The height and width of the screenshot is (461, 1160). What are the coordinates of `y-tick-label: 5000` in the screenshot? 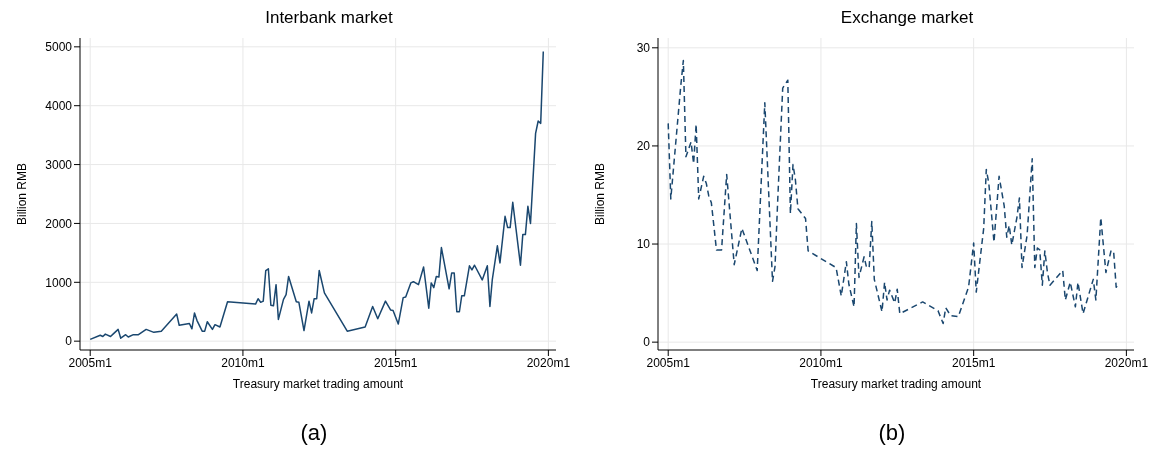 It's located at (59, 47).